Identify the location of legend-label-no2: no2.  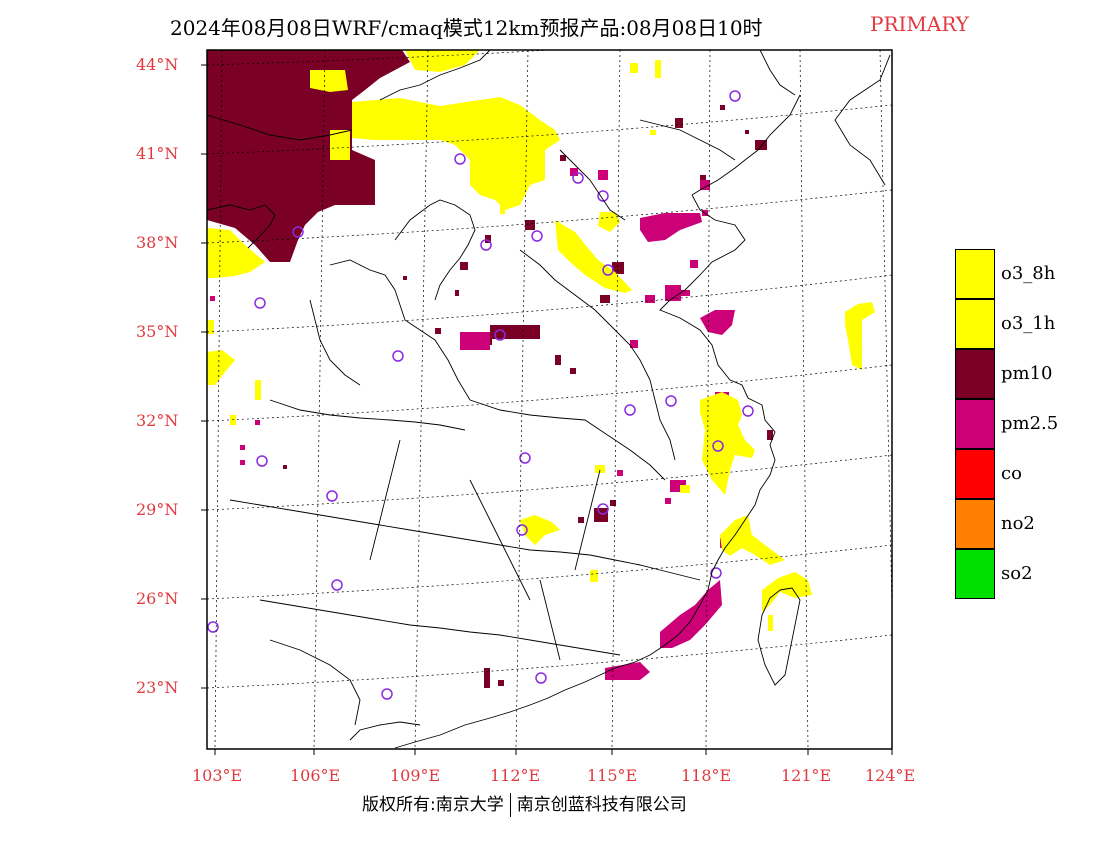
(1018, 523).